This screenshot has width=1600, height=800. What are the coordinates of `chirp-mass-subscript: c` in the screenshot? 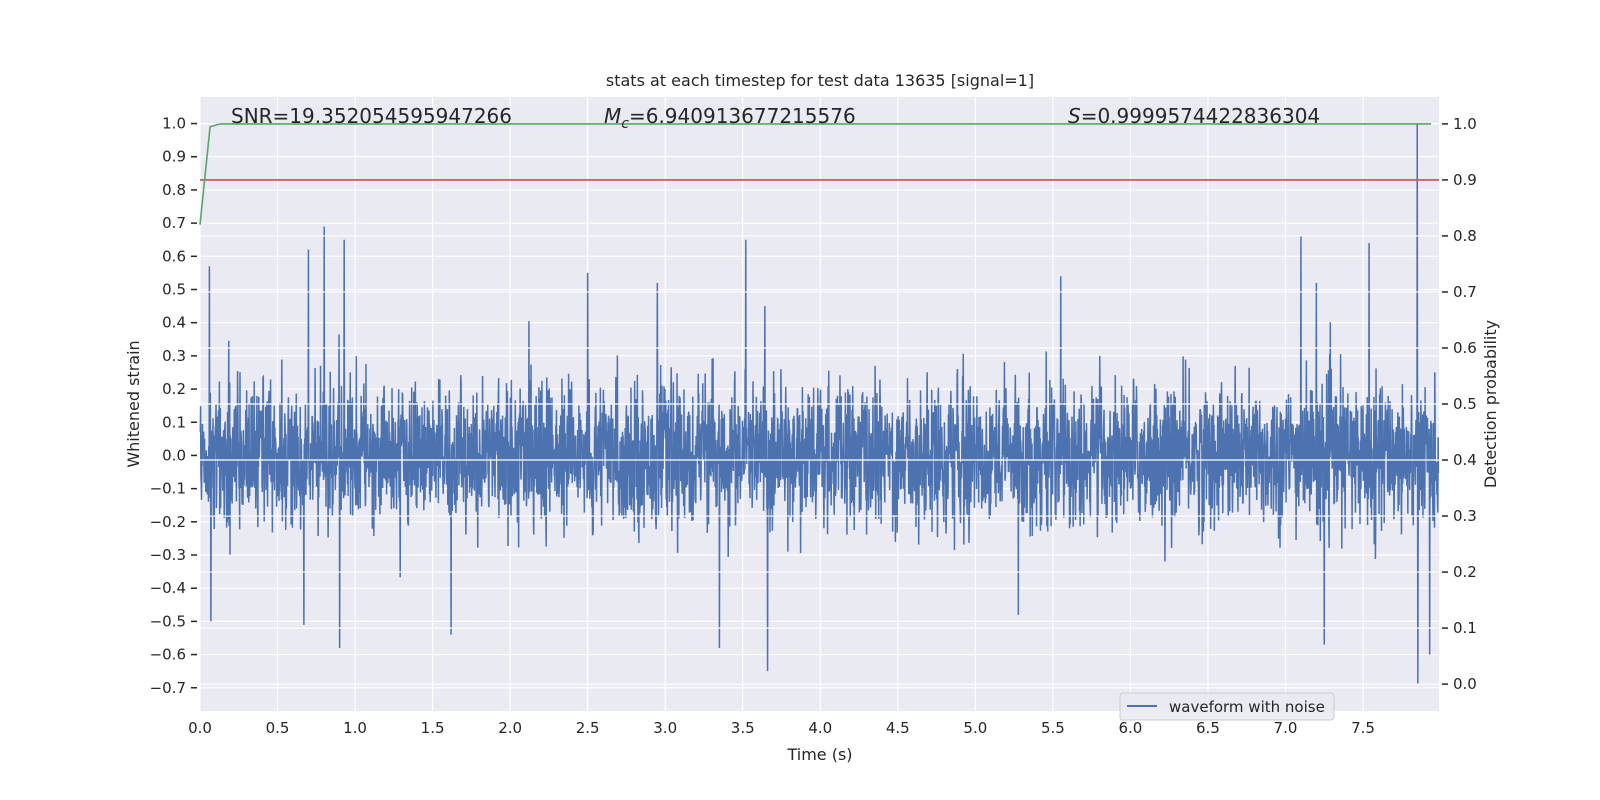 It's located at (625, 124).